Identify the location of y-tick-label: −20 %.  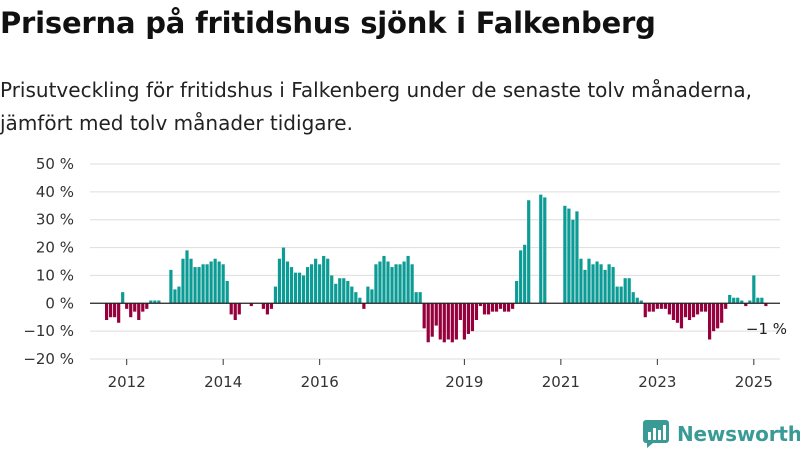
(48, 359).